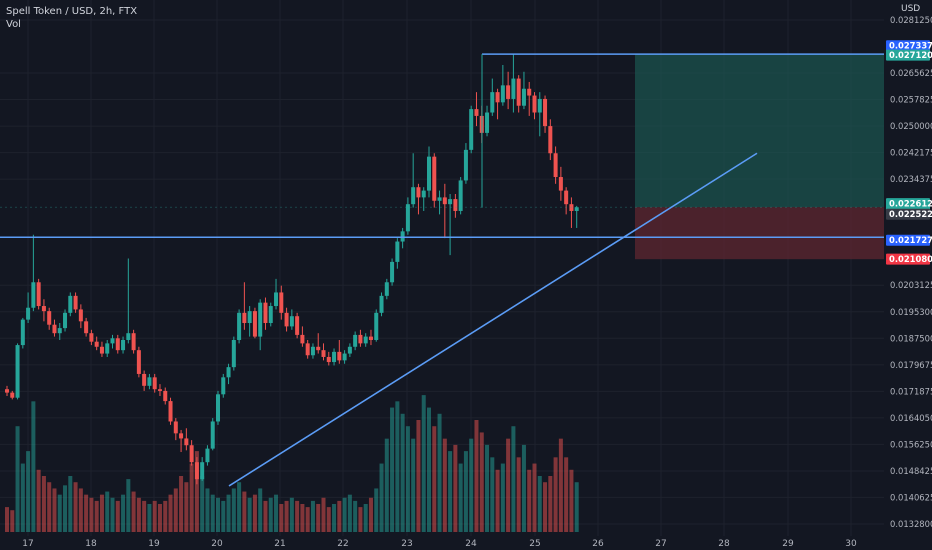 The height and width of the screenshot is (550, 932). I want to click on price-tag-label: 0.0225225, so click(910, 214).